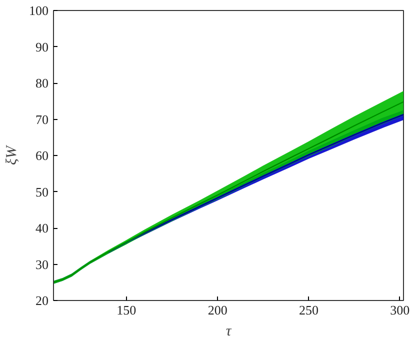 Image resolution: width=413 pixels, height=342 pixels. I want to click on y-tick-label: 20, so click(42, 300).